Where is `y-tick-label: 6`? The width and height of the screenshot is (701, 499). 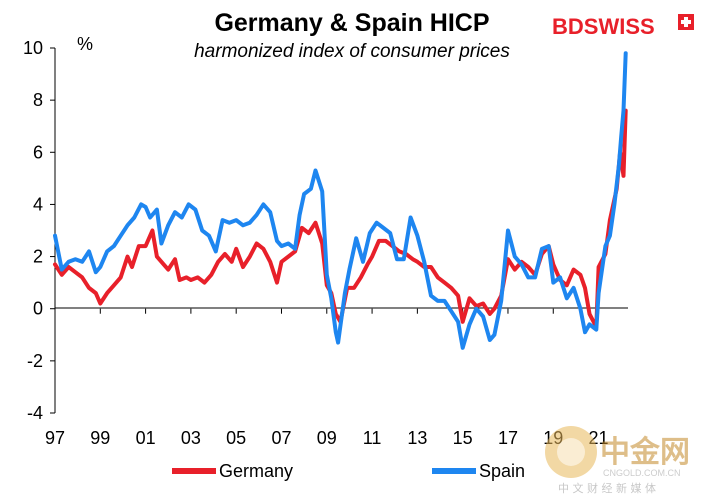
y-tick-label: 6 is located at coordinates (38, 152).